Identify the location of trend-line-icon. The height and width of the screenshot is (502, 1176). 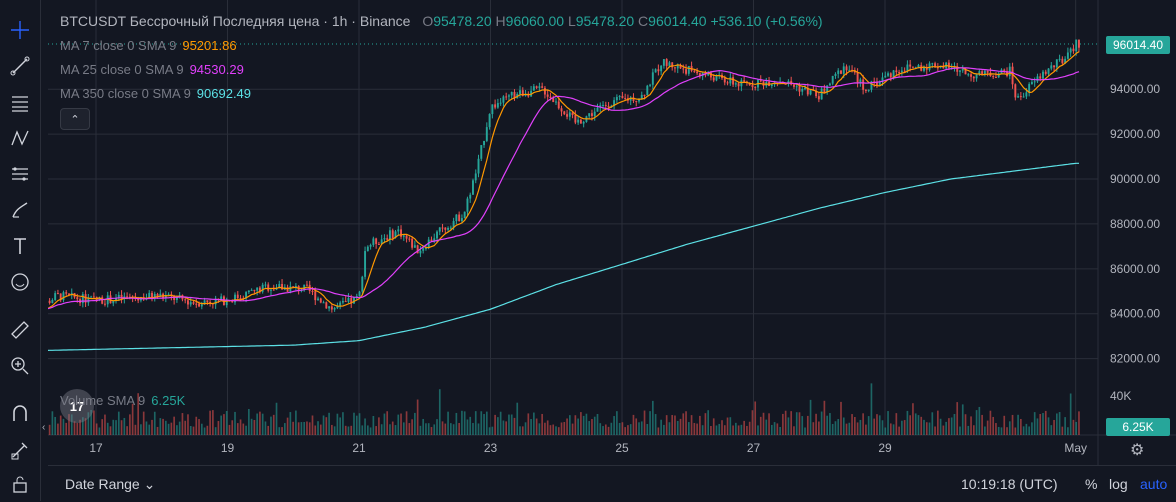
(20, 66).